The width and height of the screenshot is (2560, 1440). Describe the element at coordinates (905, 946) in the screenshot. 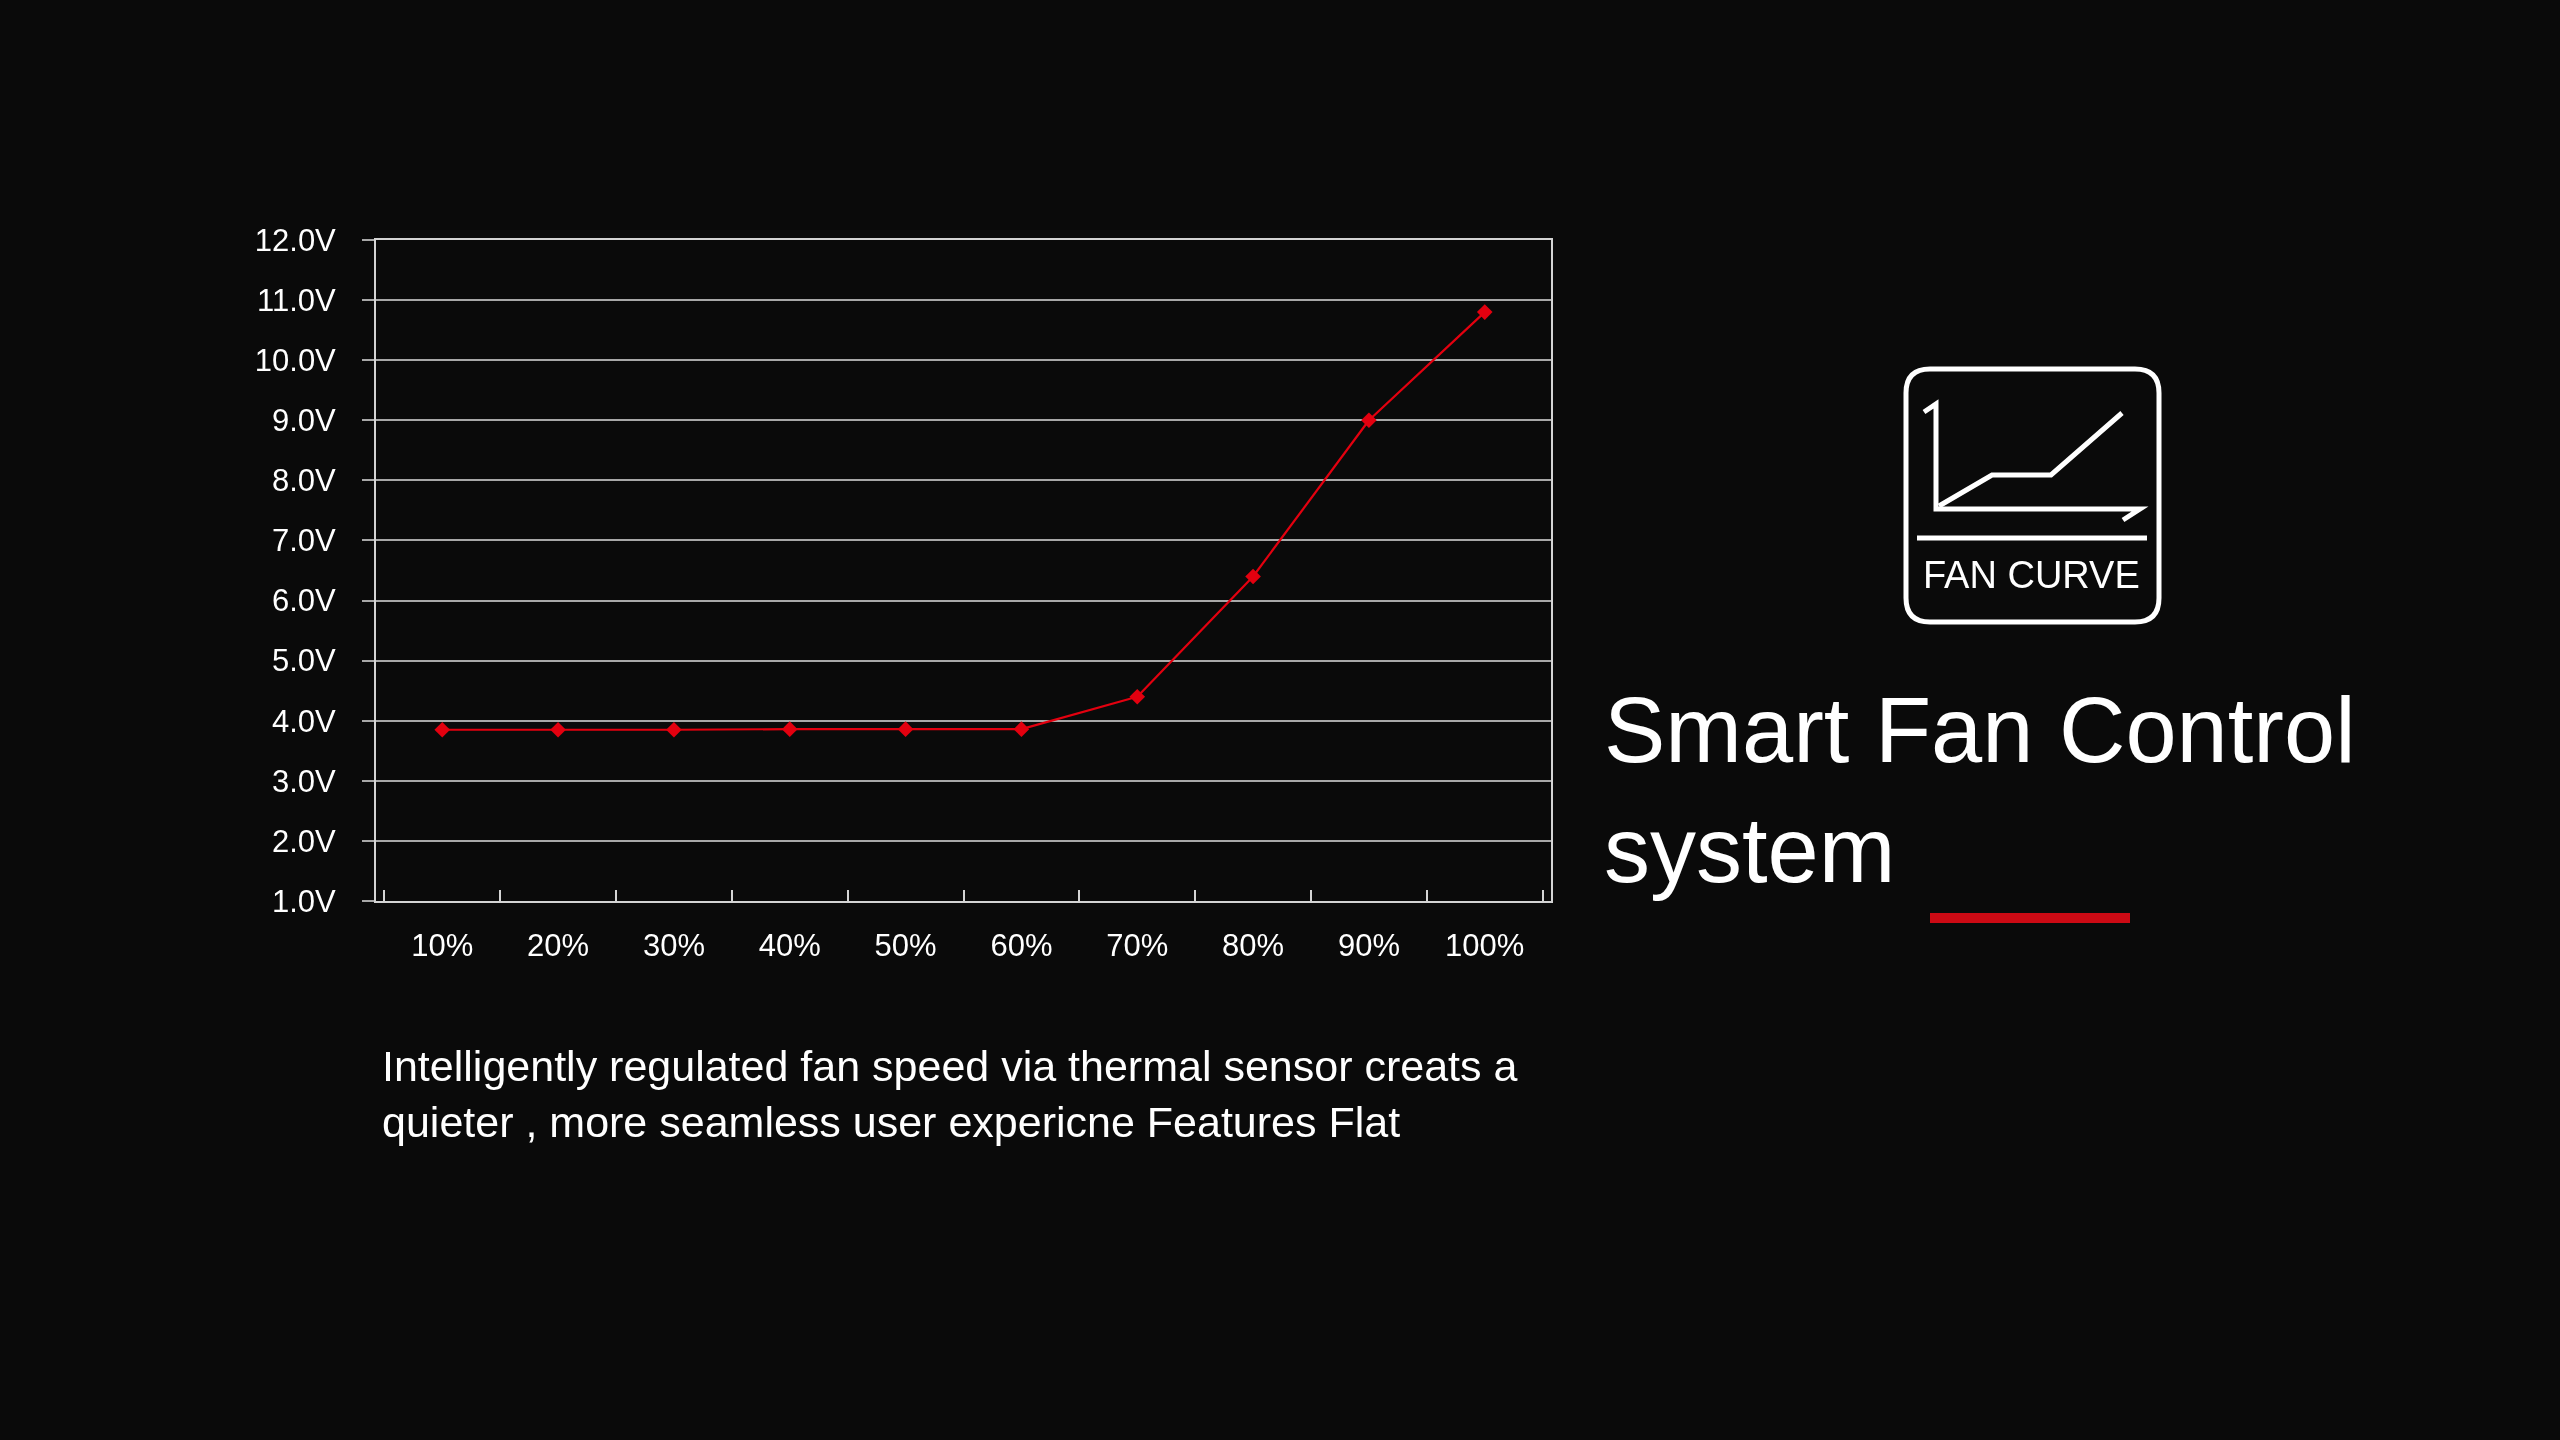

I see `x-tick-label: 50%` at that location.